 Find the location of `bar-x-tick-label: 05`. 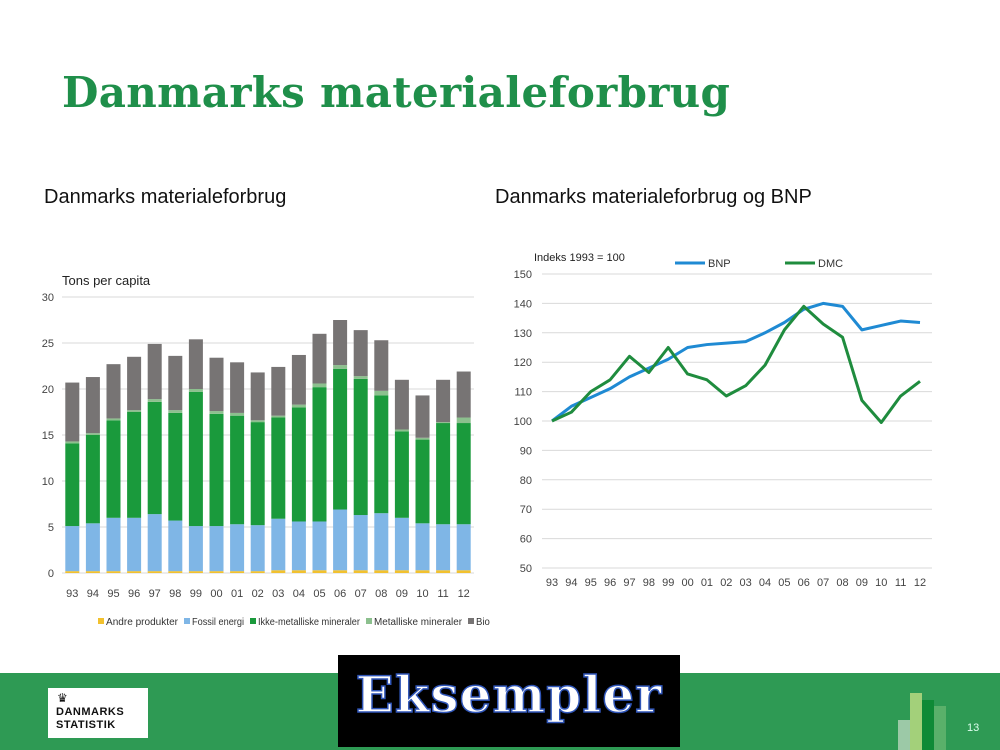

bar-x-tick-label: 05 is located at coordinates (319, 594).